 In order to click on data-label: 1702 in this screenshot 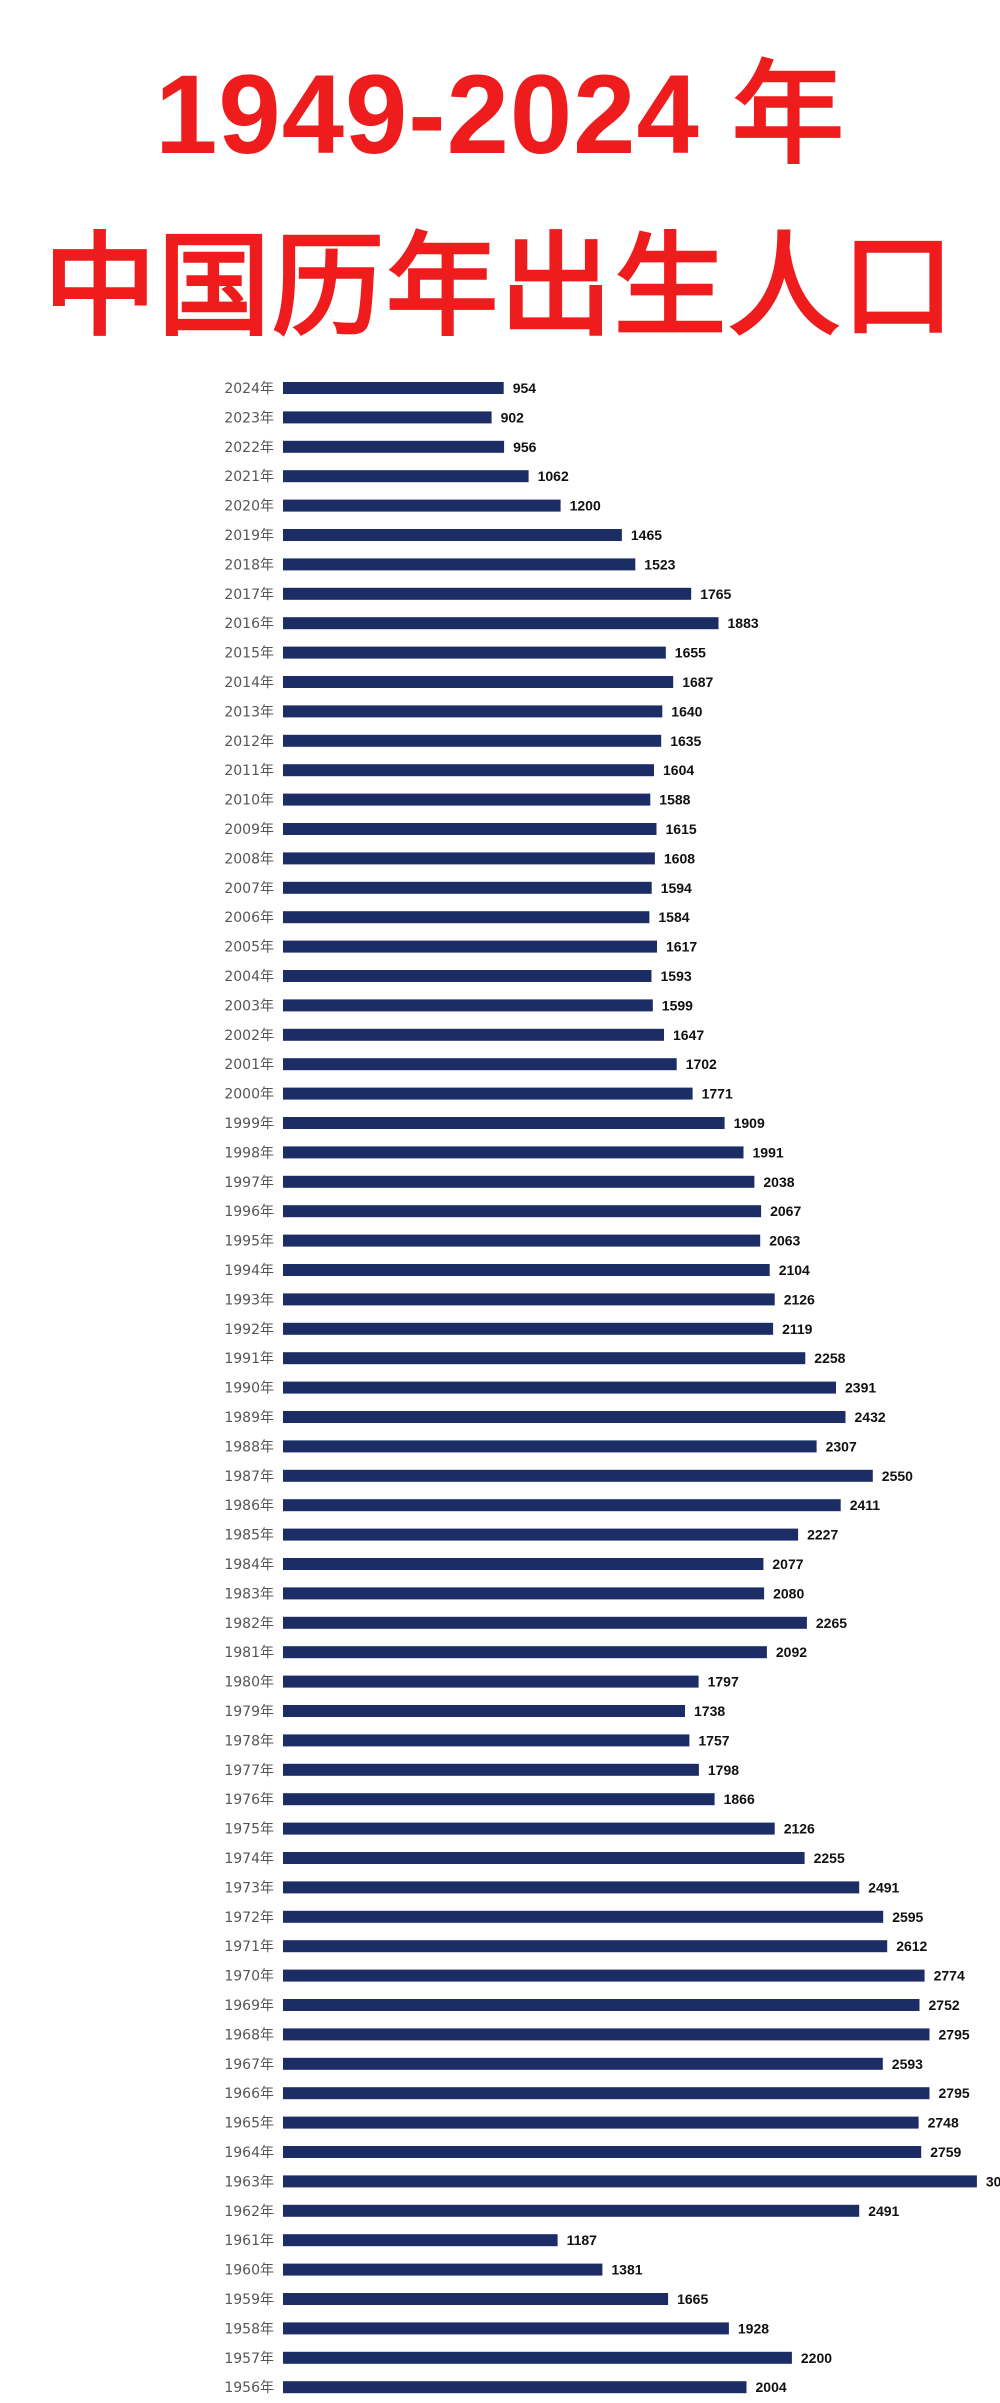, I will do `click(701, 1064)`.